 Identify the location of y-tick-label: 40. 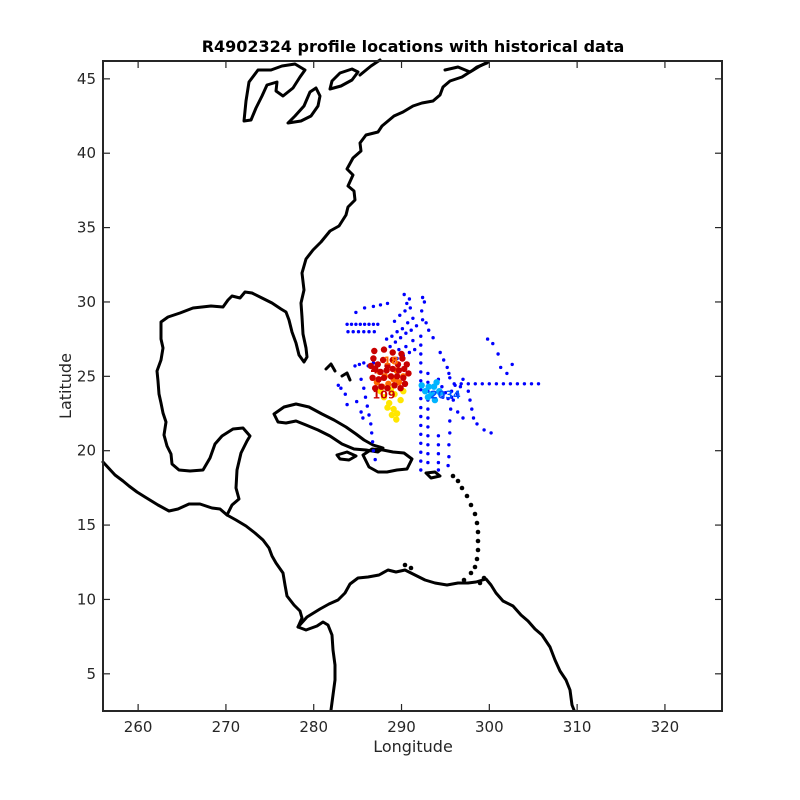
(86, 153).